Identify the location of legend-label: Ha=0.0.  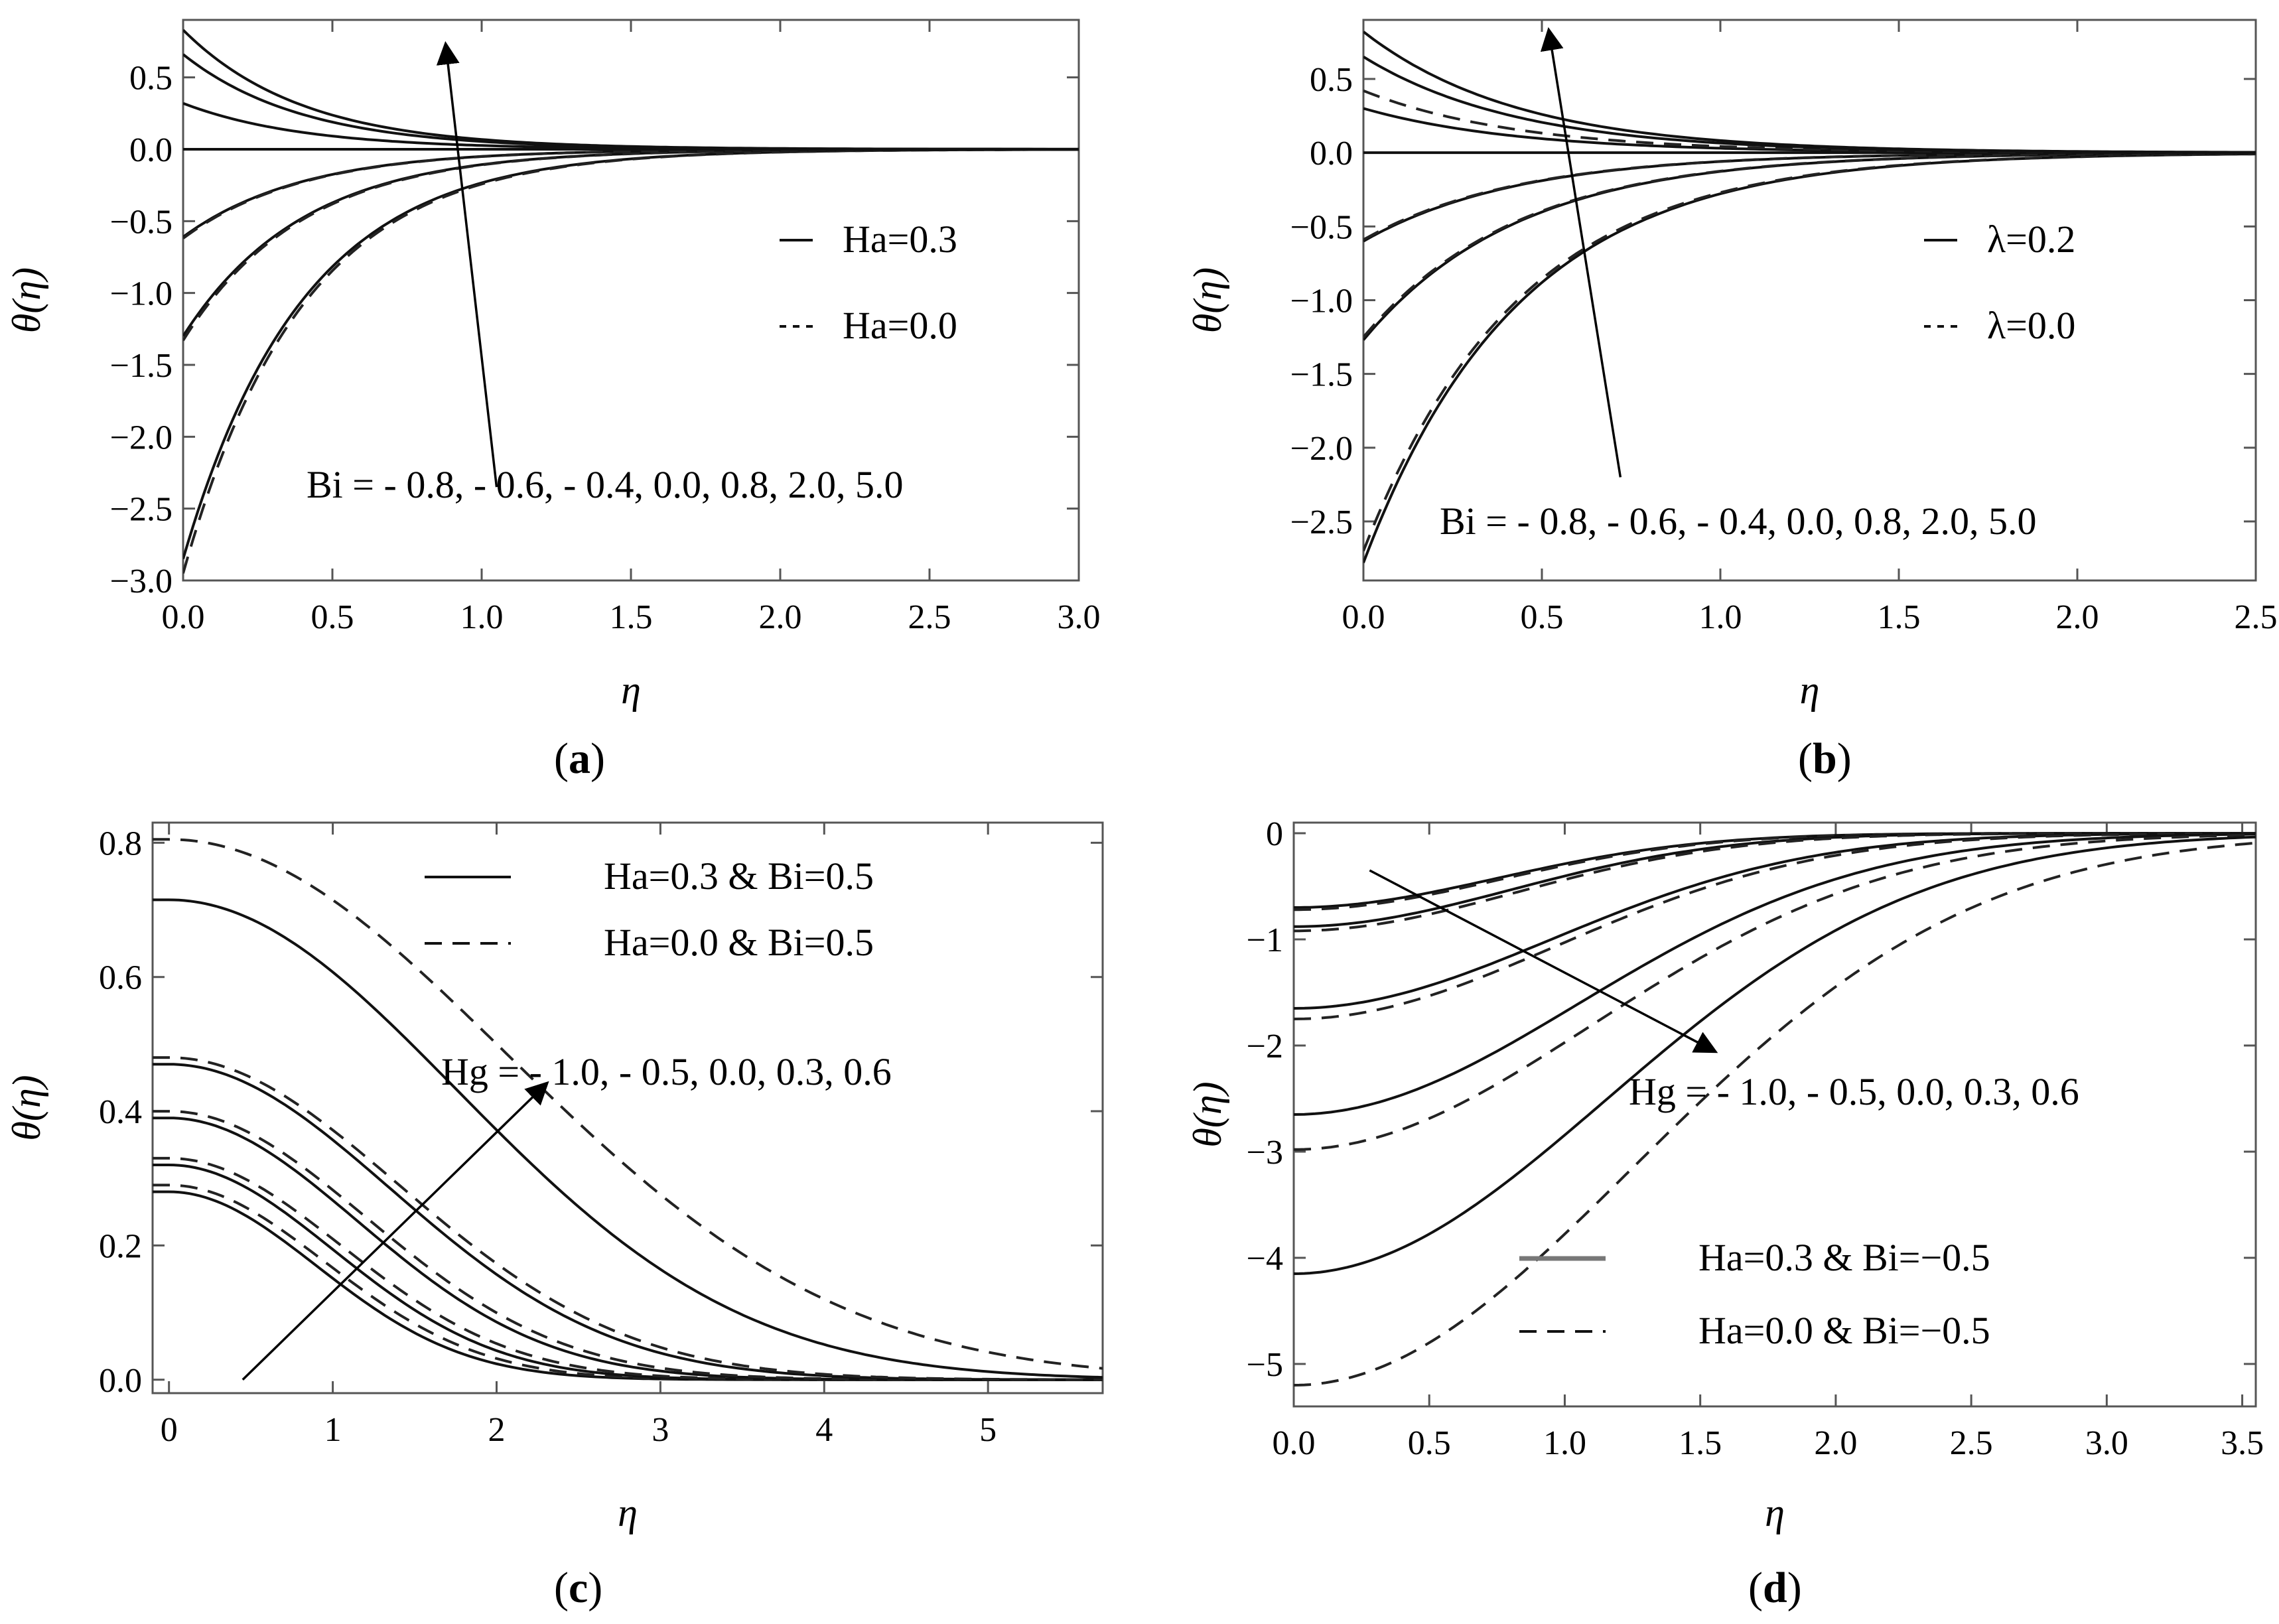
(900, 325).